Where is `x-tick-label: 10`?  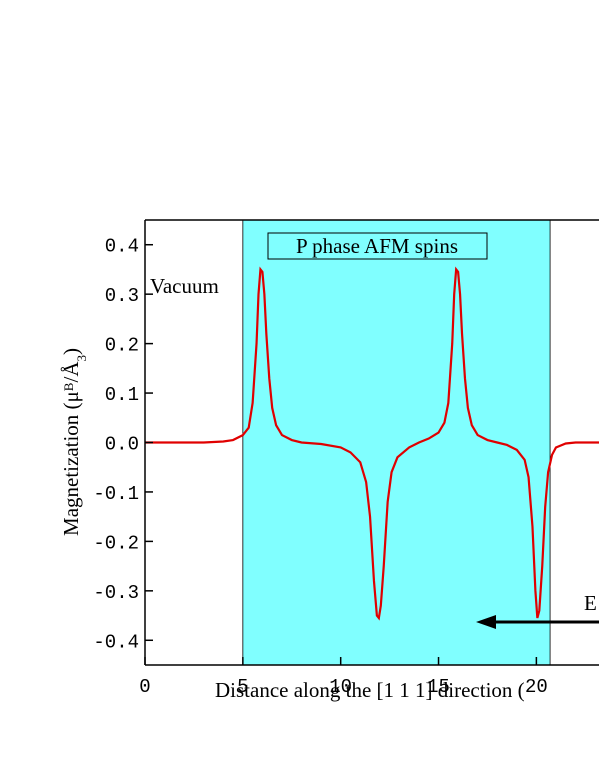
x-tick-label: 10 is located at coordinates (340, 687).